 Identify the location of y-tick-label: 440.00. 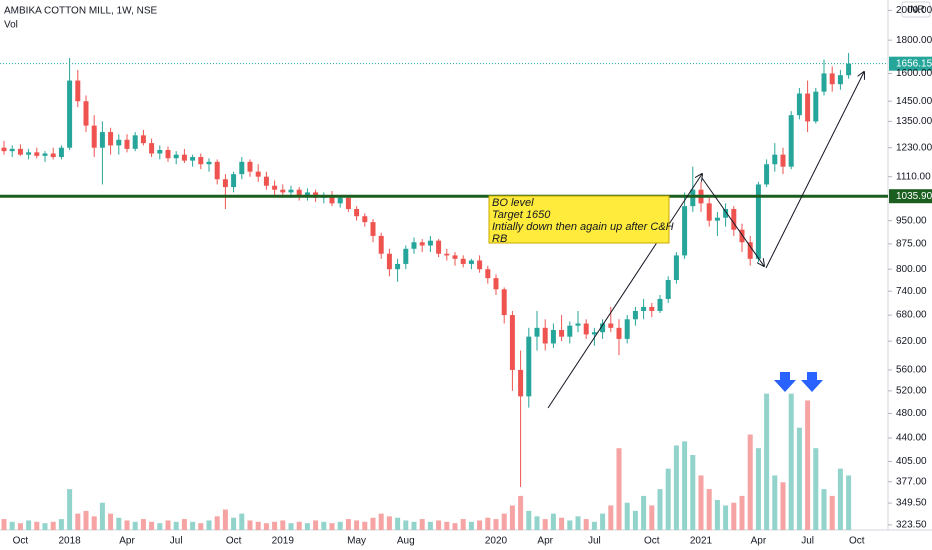
(911, 438).